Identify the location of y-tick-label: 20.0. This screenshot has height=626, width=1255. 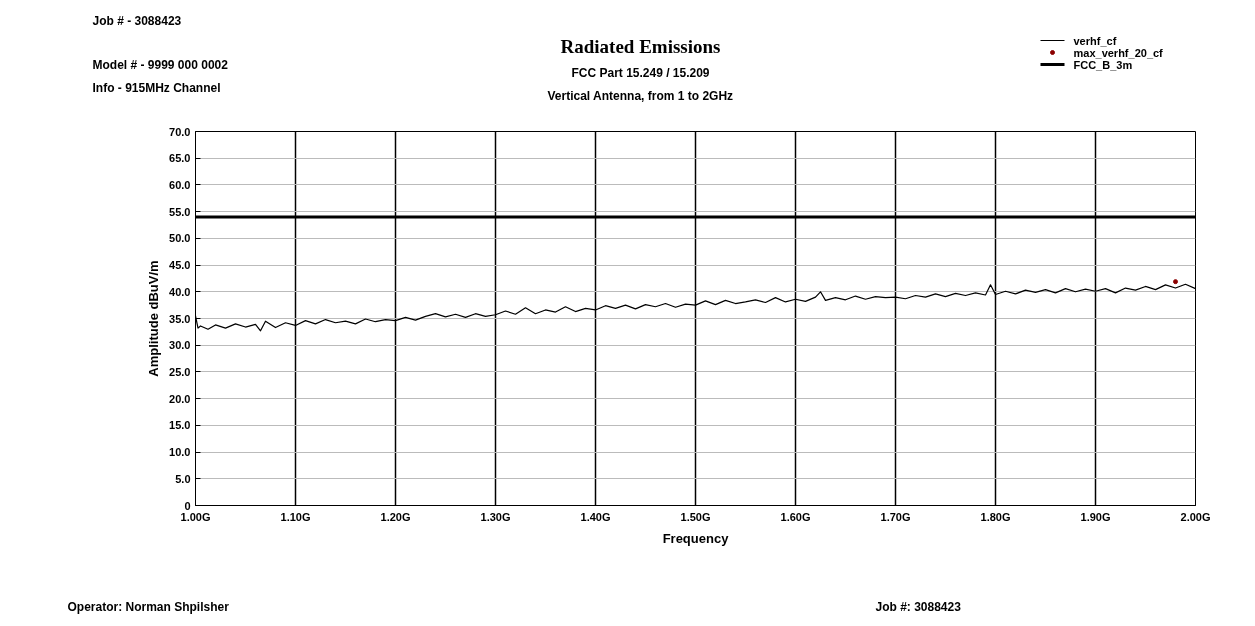
(180, 398).